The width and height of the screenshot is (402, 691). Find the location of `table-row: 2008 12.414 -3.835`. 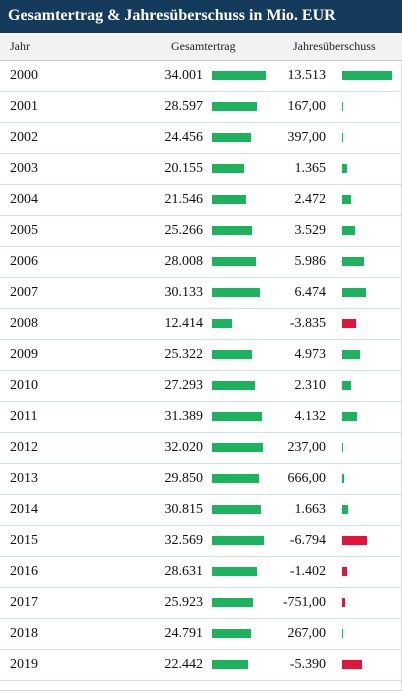

table-row: 2008 12.414 -3.835 is located at coordinates (201, 324).